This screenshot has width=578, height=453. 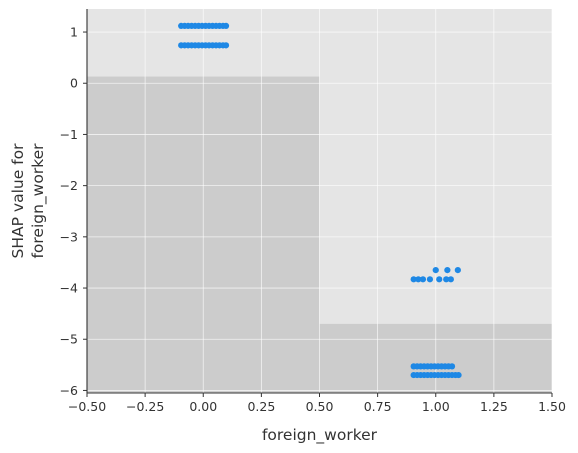 I want to click on y-tick-label: −3, so click(x=69, y=236).